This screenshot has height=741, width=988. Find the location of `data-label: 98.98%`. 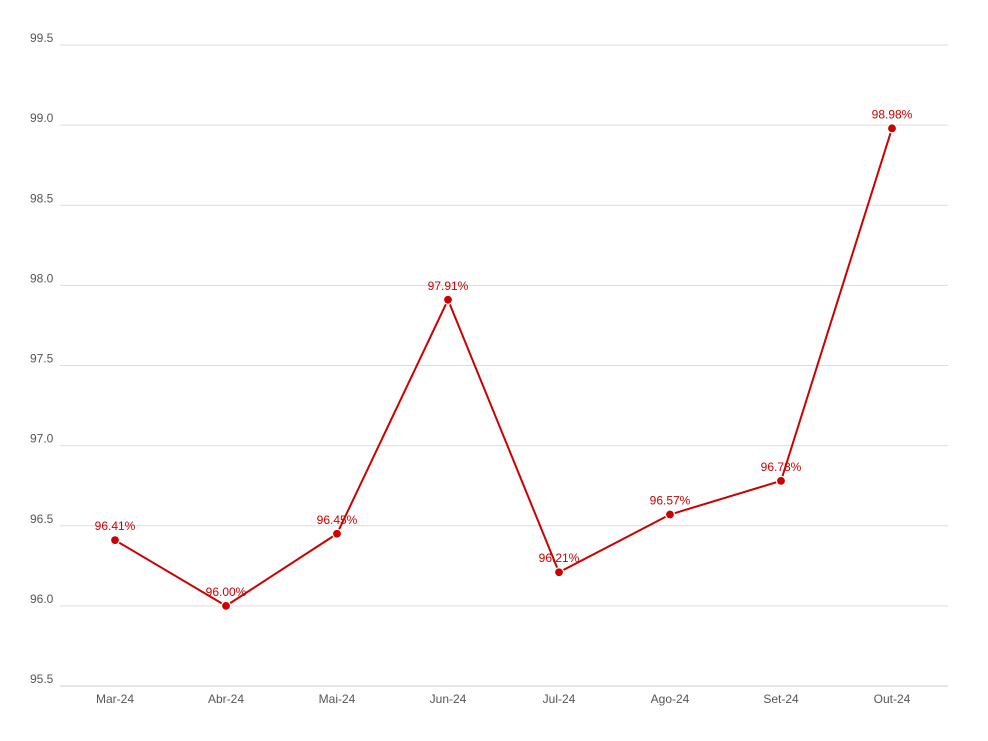

data-label: 98.98% is located at coordinates (892, 114).